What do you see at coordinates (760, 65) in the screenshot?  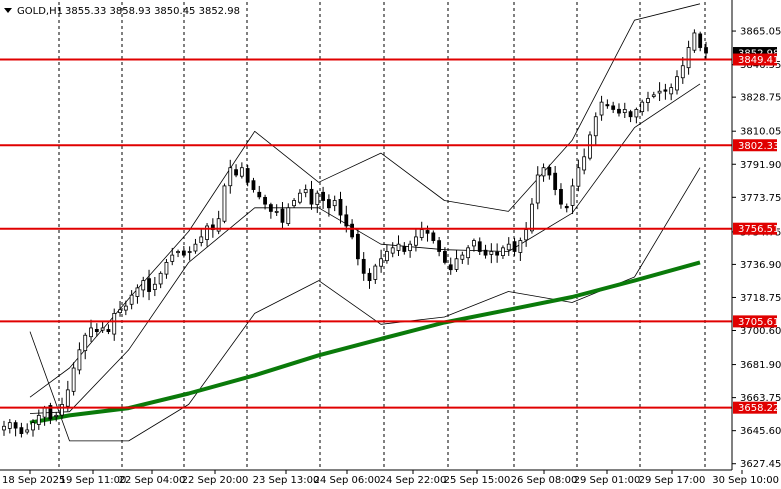 I see `price-tick-label-1: 3846.55` at bounding box center [760, 65].